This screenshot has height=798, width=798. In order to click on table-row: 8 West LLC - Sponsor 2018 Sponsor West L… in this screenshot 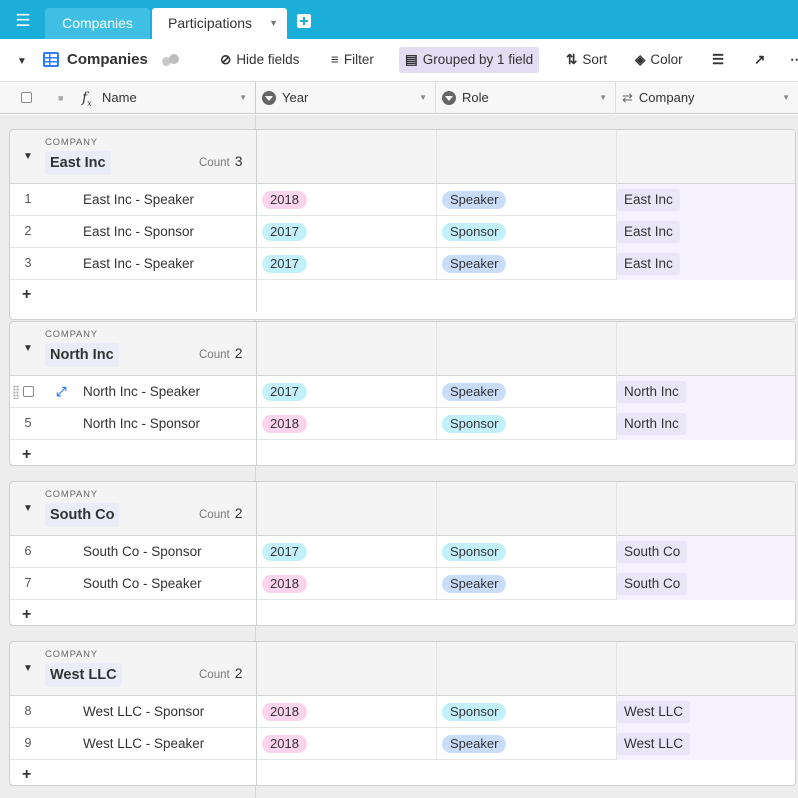, I will do `click(402, 712)`.